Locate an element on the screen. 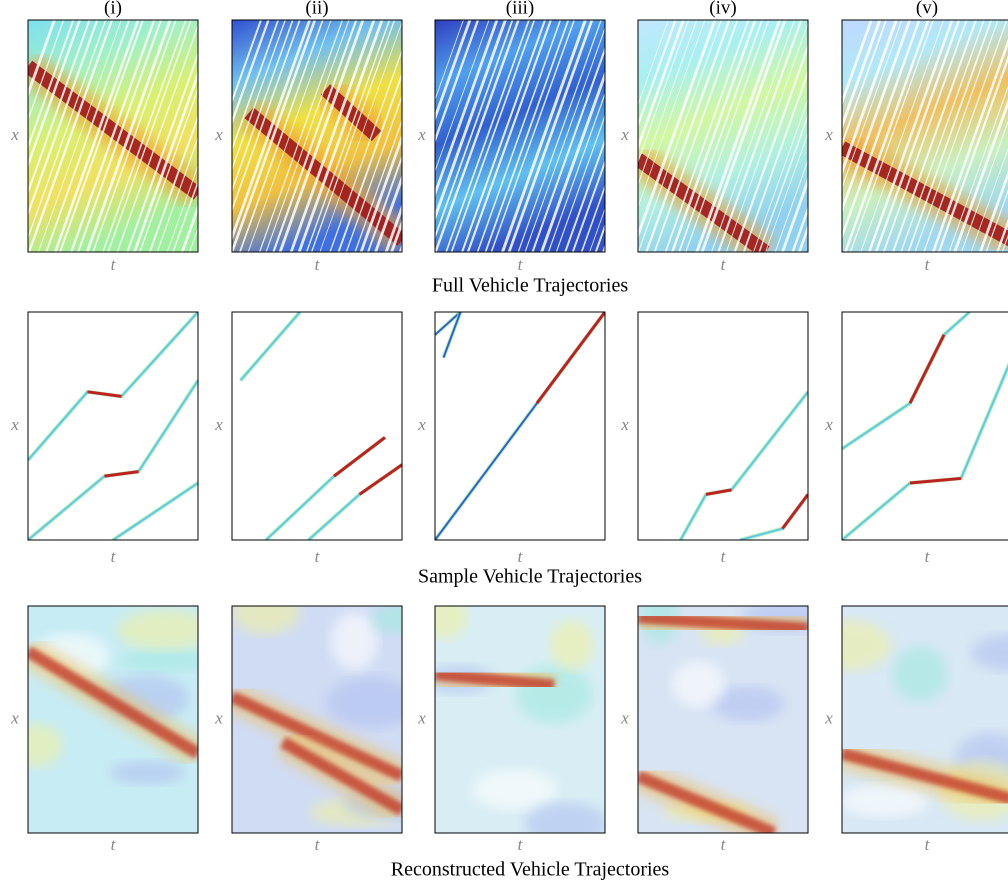 The width and height of the screenshot is (1008, 888). row-caption: Full Vehicle Trajectories is located at coordinates (530, 286).